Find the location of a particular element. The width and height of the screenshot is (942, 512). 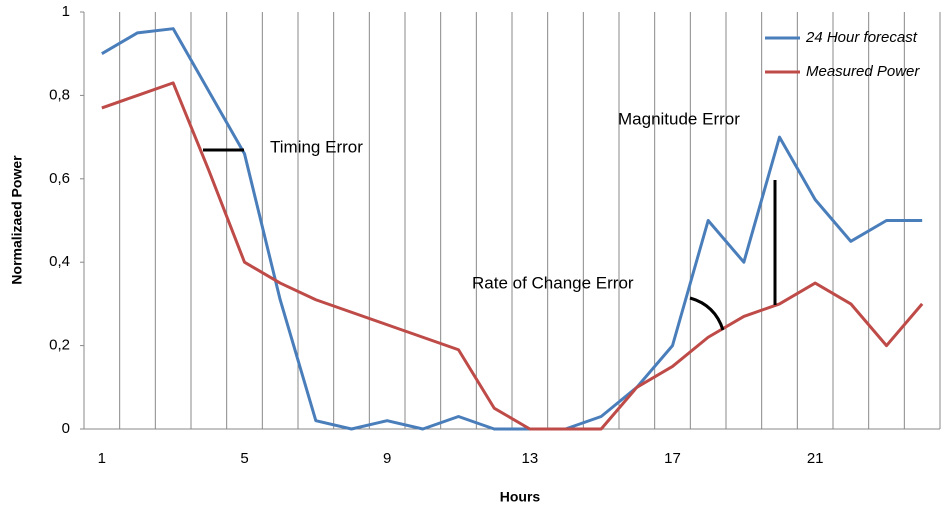

x-axis-title: Hours is located at coordinates (520, 497).